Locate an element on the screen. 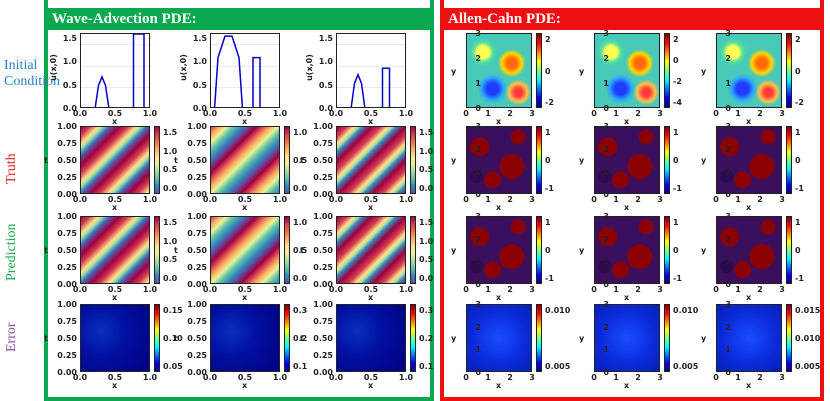  allen-error-2-ytick: 3 is located at coordinates (606, 304).